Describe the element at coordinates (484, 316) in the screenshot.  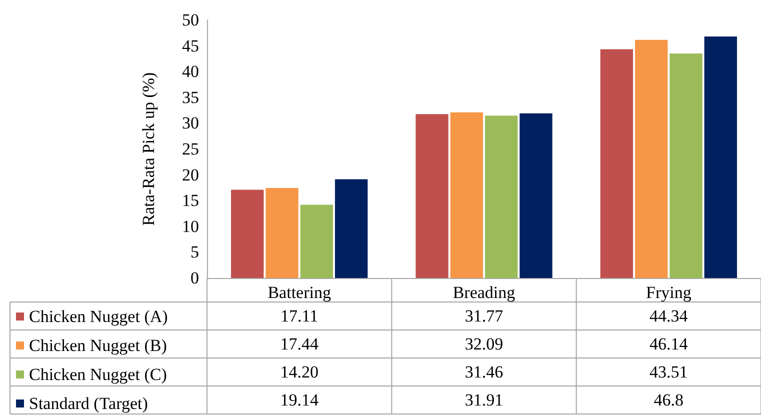
I see `data-label: 31.77` at that location.